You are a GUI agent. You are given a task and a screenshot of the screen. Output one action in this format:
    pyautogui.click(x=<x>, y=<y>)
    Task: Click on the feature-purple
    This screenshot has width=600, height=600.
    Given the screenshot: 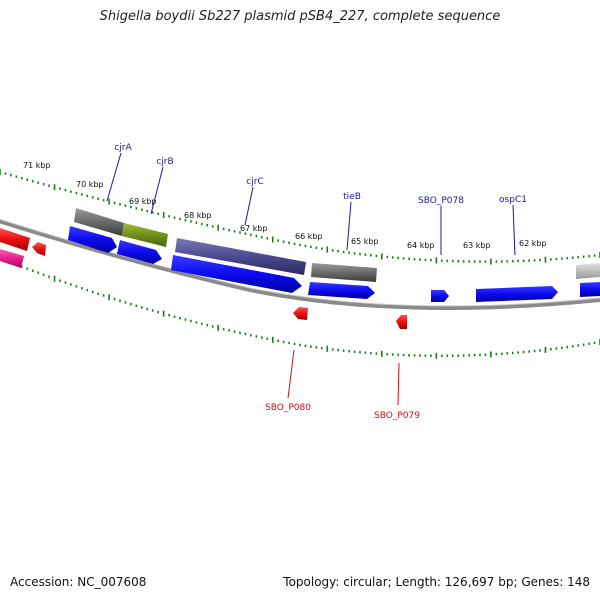 What is the action you would take?
    pyautogui.click(x=240, y=256)
    